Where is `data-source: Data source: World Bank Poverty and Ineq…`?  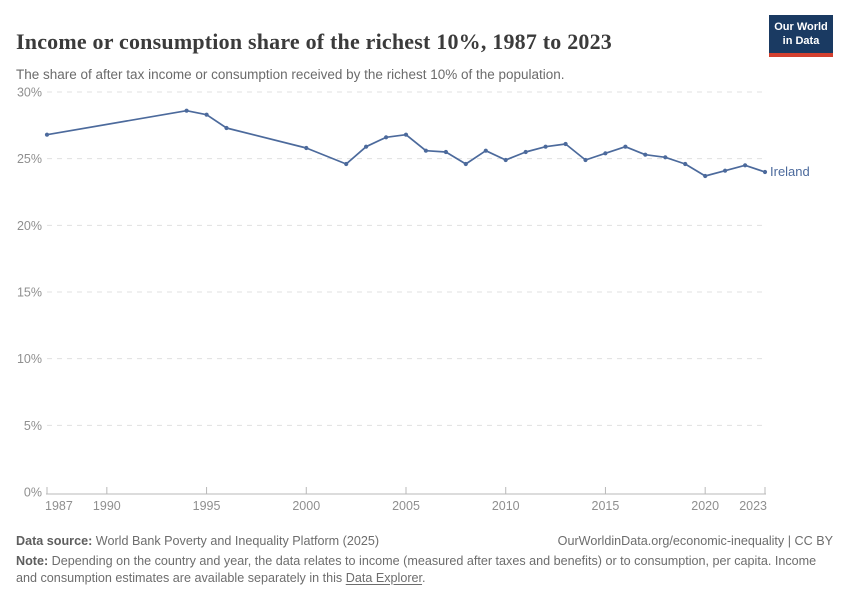
data-source: Data source: World Bank Poverty and Ineq… is located at coordinates (197, 541).